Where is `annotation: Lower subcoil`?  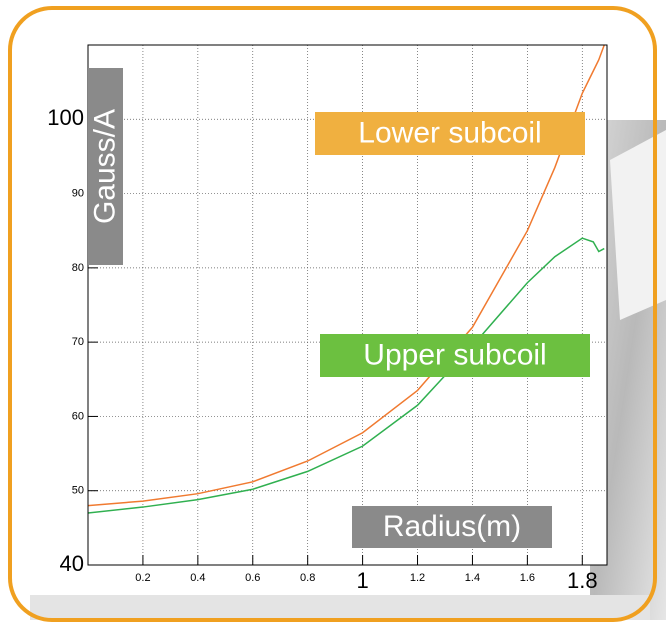
annotation: Lower subcoil is located at coordinates (449, 132).